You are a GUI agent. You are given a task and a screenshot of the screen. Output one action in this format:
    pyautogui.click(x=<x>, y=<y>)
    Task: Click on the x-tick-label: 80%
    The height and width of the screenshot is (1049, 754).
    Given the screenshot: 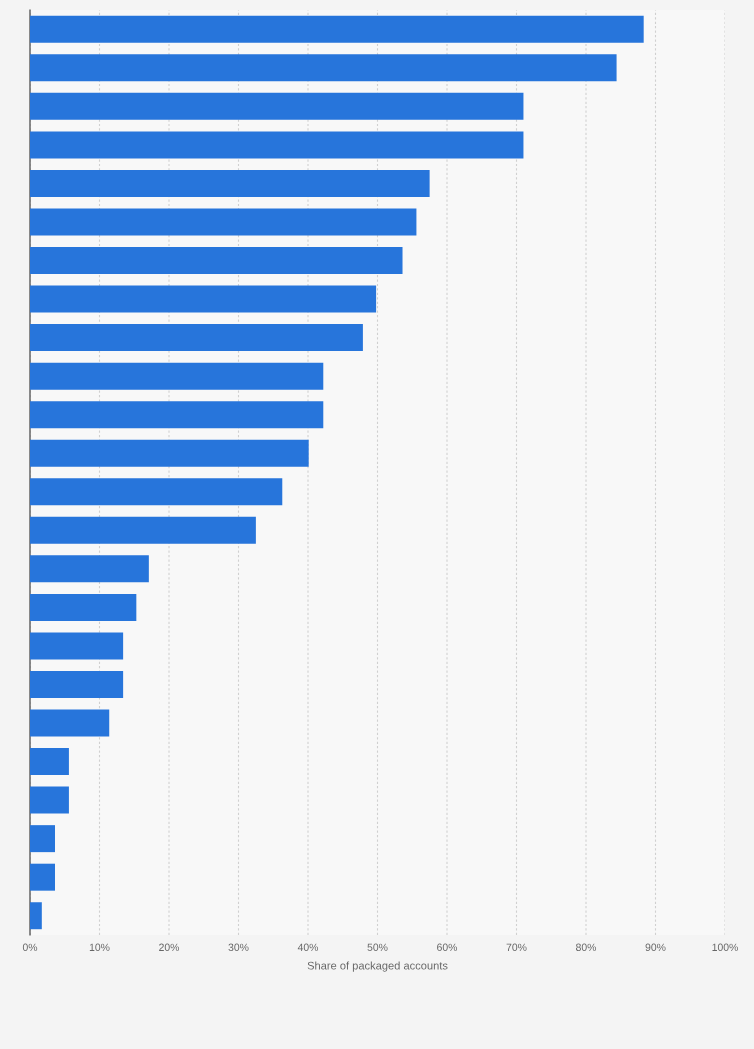 What is the action you would take?
    pyautogui.click(x=586, y=947)
    